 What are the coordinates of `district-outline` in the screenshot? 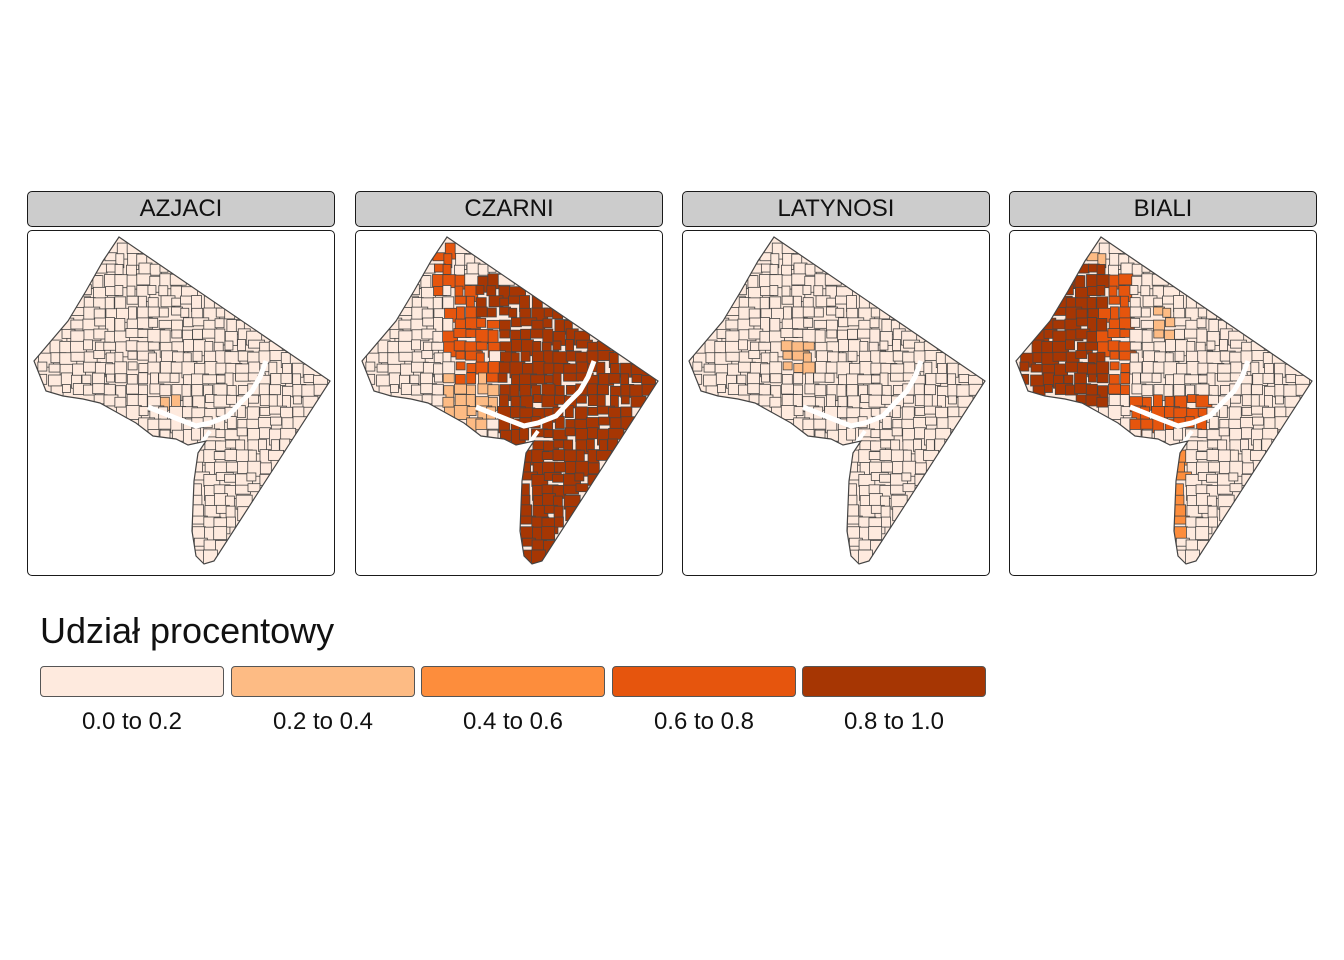 It's located at (1164, 400).